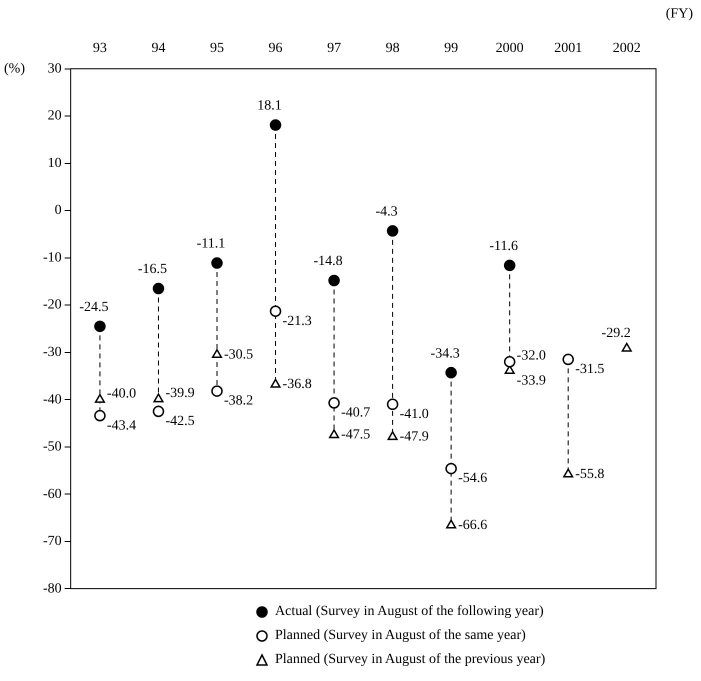  Describe the element at coordinates (568, 48) in the screenshot. I see `x-tick-label: 2001` at that location.